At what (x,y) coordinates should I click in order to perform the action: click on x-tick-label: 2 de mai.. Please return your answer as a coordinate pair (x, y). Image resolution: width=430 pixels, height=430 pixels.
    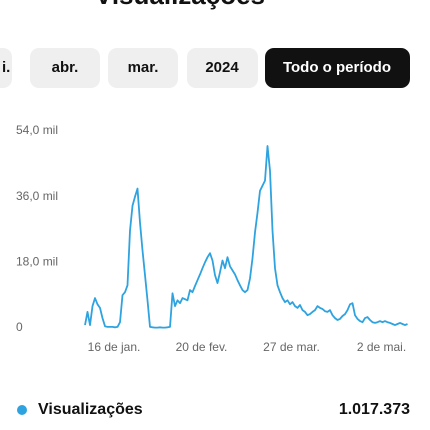
    Looking at the image, I should click on (381, 347).